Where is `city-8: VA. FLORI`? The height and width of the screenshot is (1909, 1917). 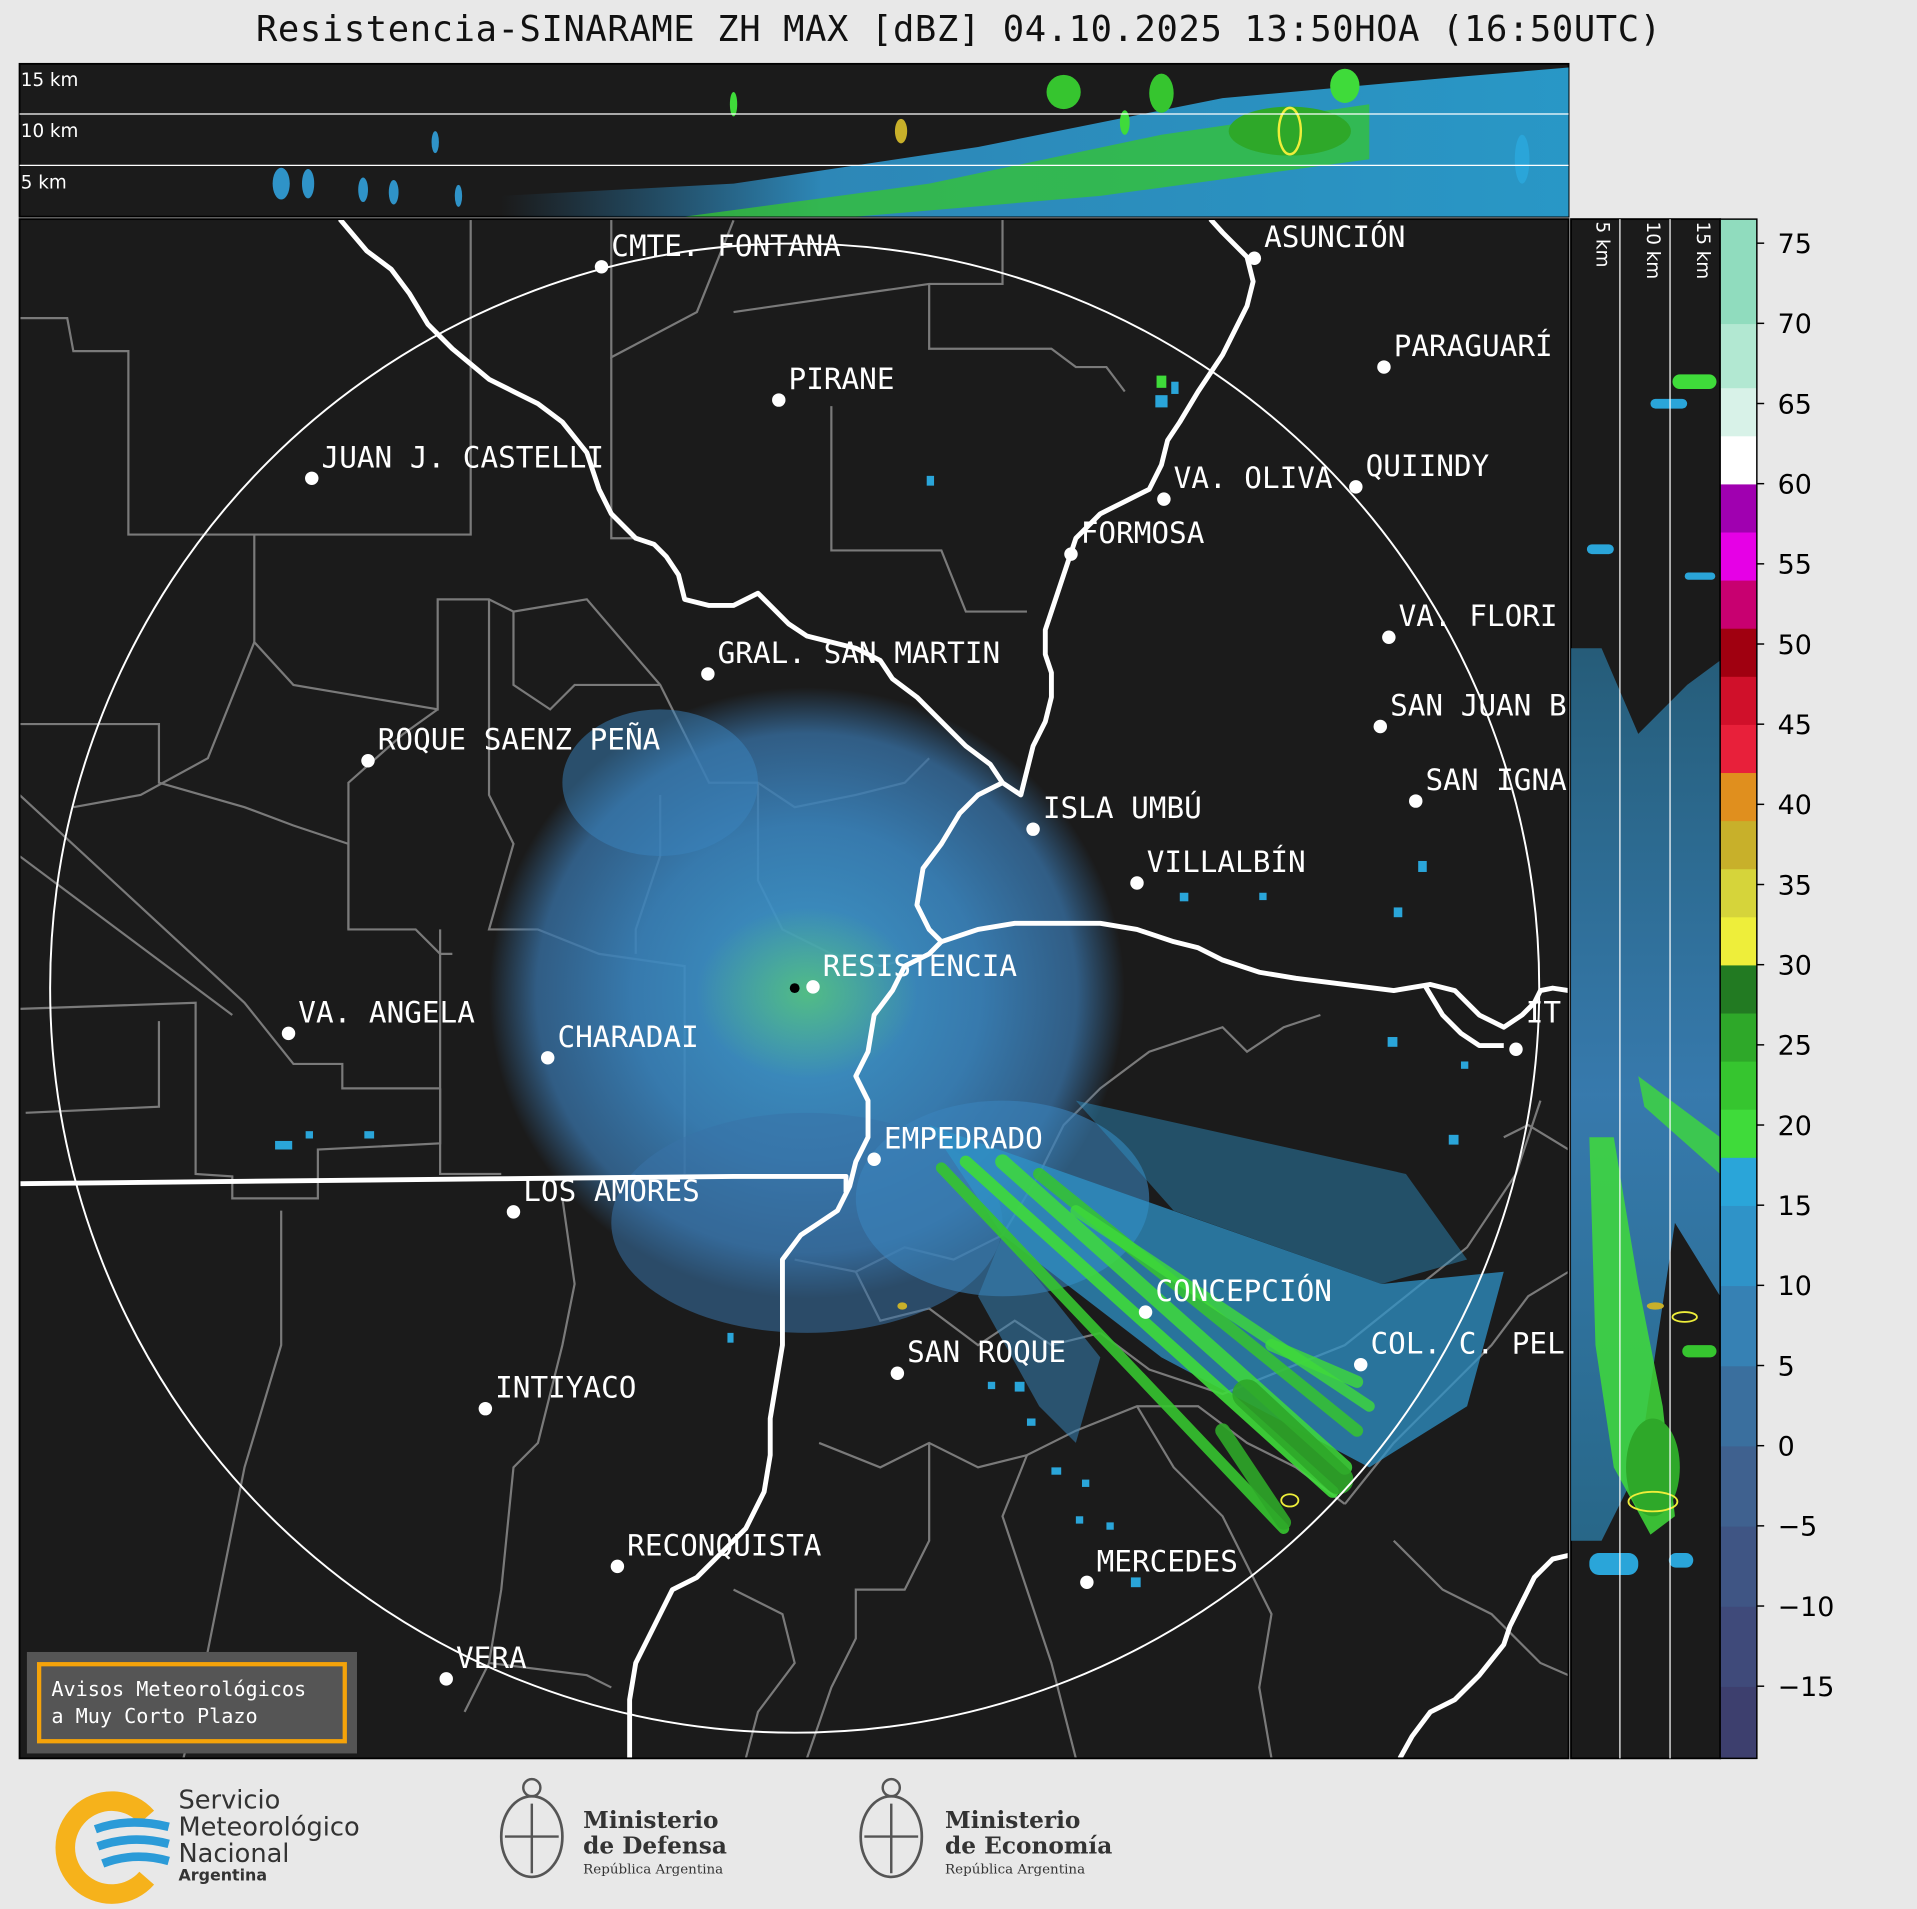
city-8: VA. FLORI is located at coordinates (1470, 621).